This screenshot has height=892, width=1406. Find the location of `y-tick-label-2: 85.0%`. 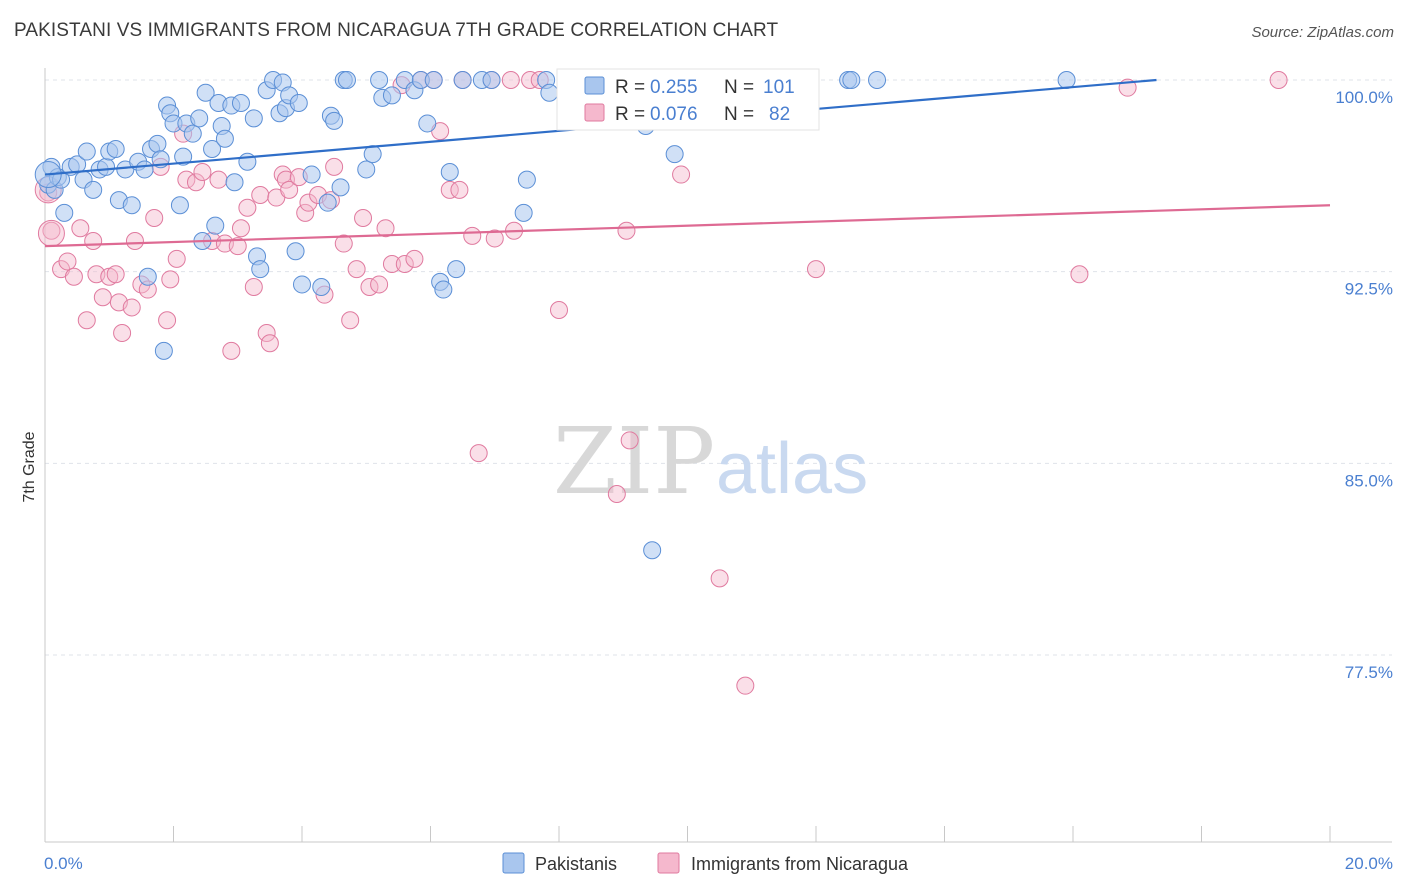

y-tick-label-2: 85.0% is located at coordinates (1369, 480).